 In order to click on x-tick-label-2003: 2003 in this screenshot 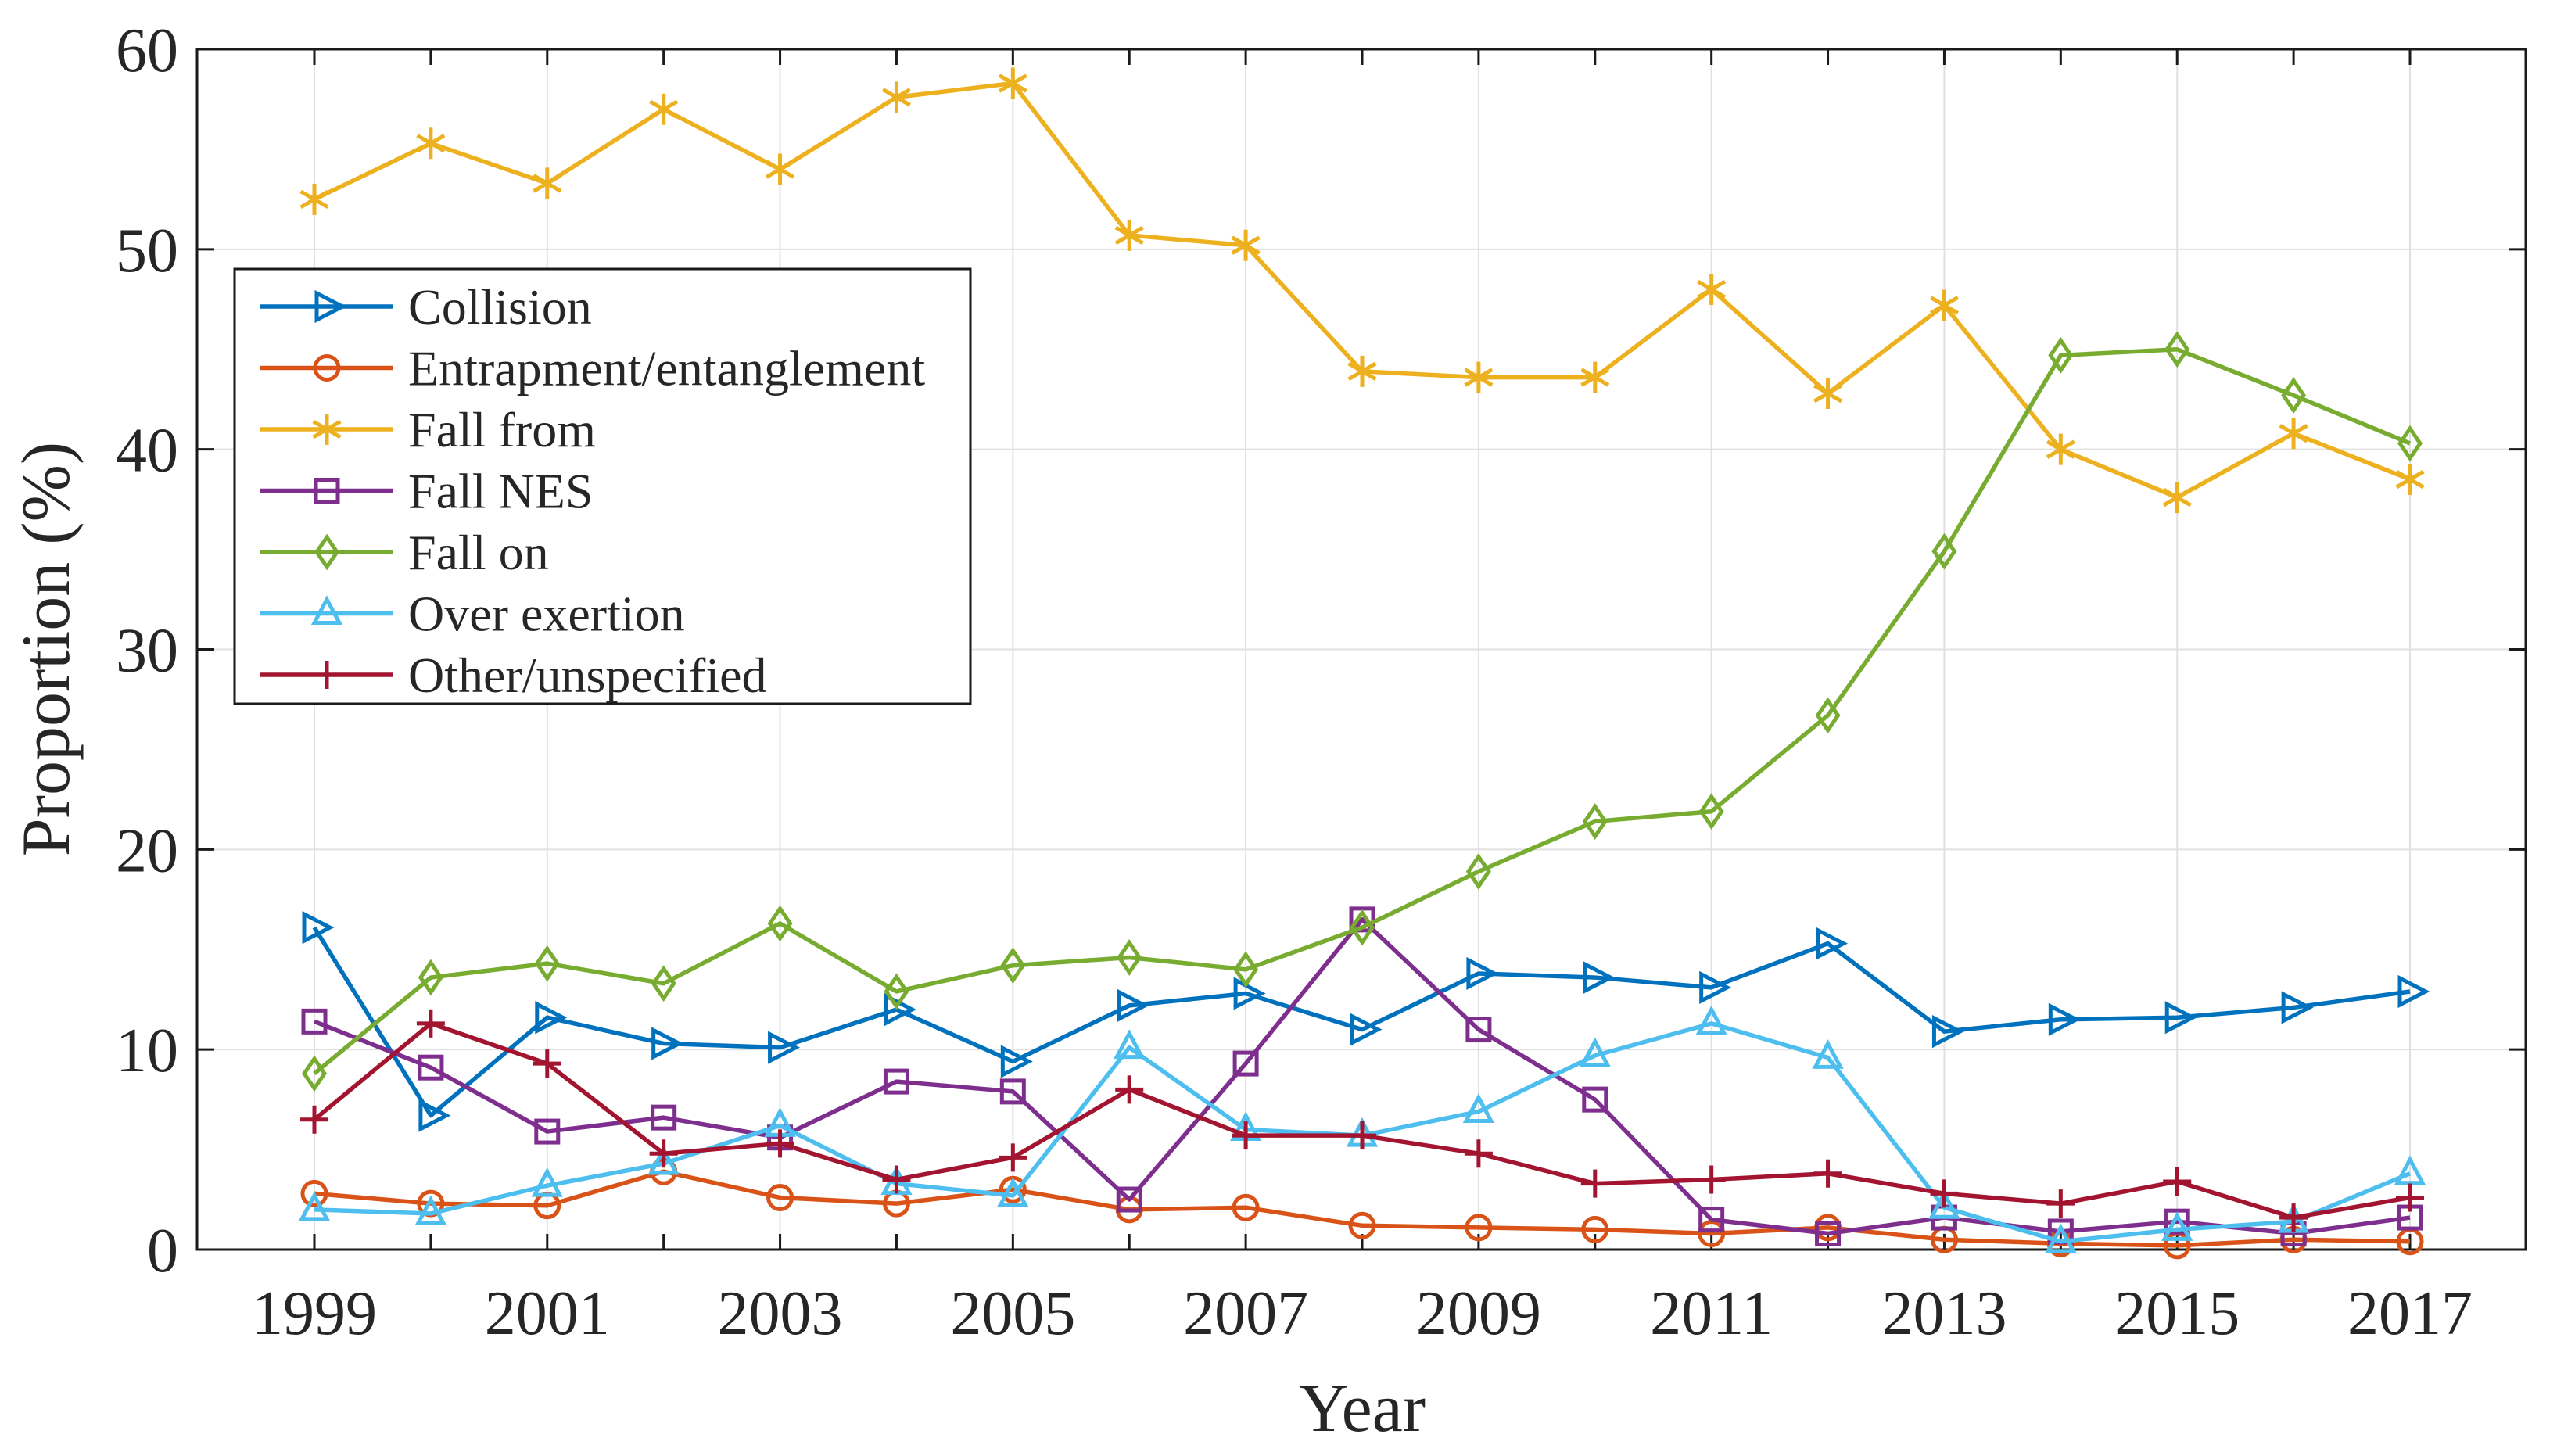, I will do `click(780, 1313)`.